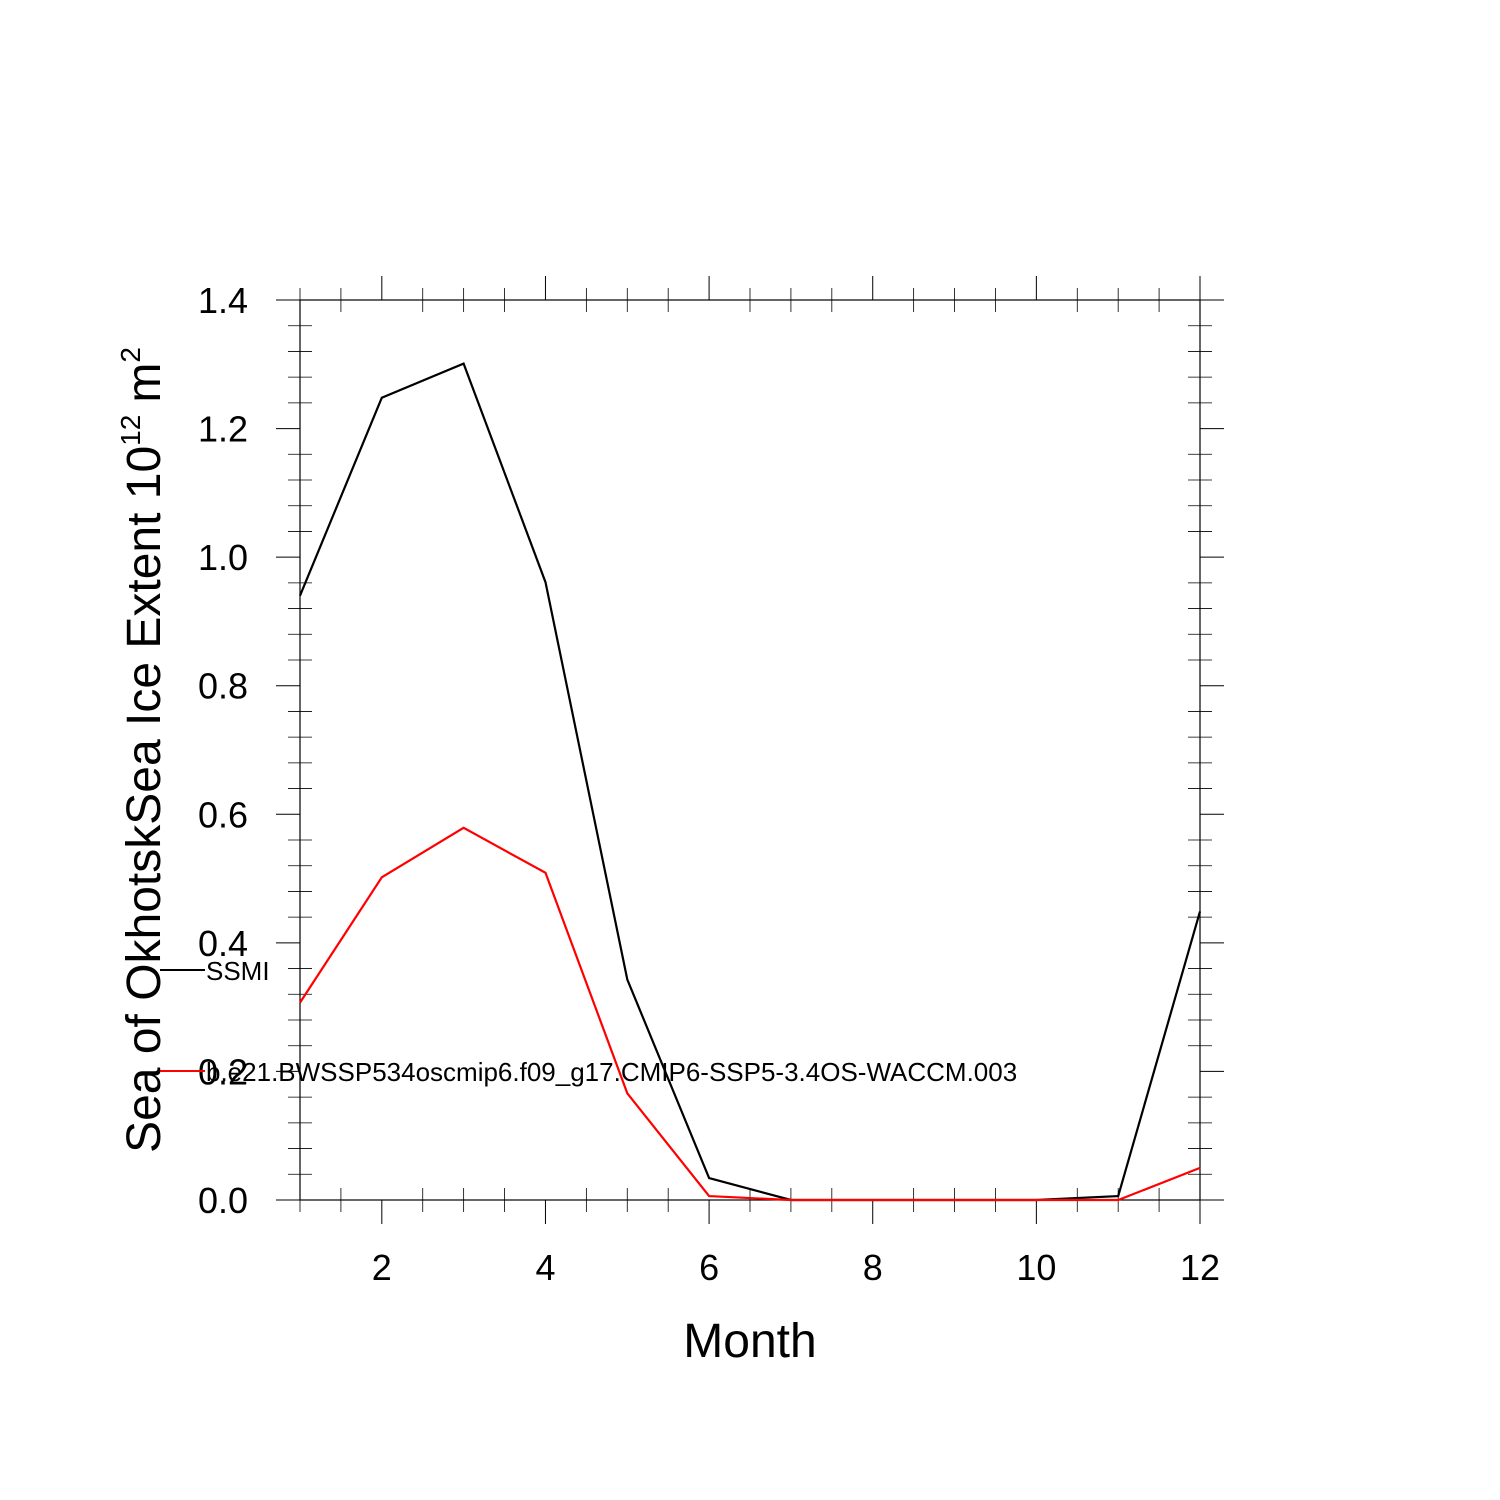 The width and height of the screenshot is (1500, 1500). Describe the element at coordinates (223, 814) in the screenshot. I see `y-tick-label: 0.6` at that location.